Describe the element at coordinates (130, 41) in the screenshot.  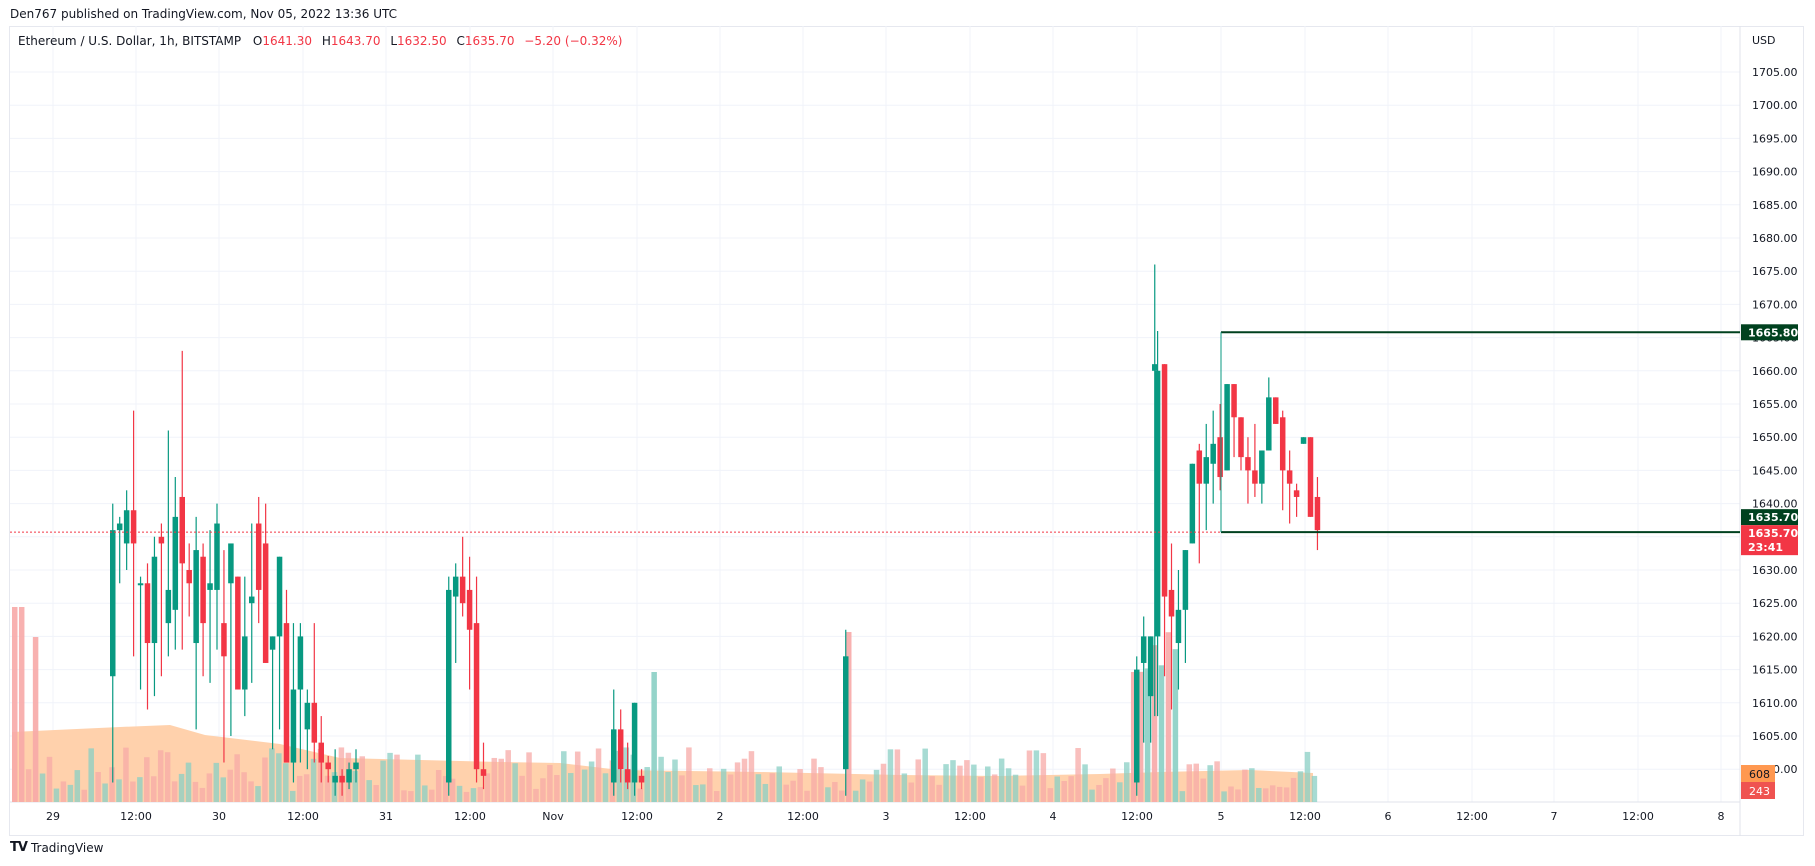
I see `symbol-title: Ethereum / U.S. Dollar, 1h, BITSTAMP` at that location.